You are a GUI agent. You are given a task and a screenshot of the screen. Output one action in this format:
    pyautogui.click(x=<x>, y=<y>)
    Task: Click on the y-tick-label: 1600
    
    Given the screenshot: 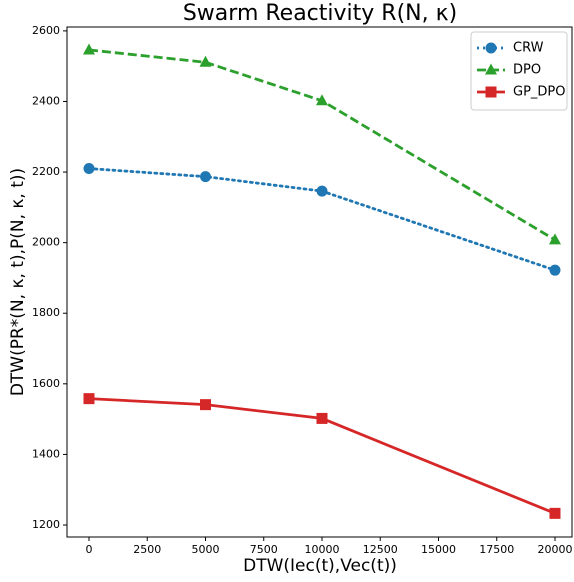 What is the action you would take?
    pyautogui.click(x=46, y=383)
    